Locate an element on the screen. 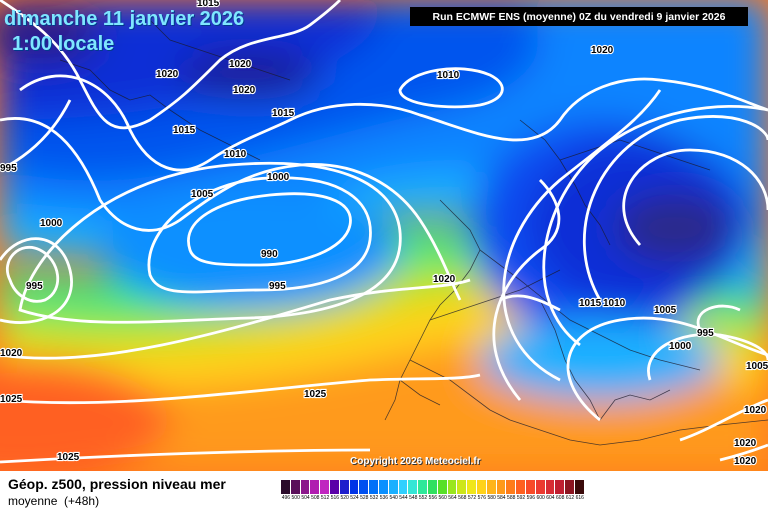 Image resolution: width=768 pixels, height=512 pixels. legend-swatch: 532 is located at coordinates (374, 492).